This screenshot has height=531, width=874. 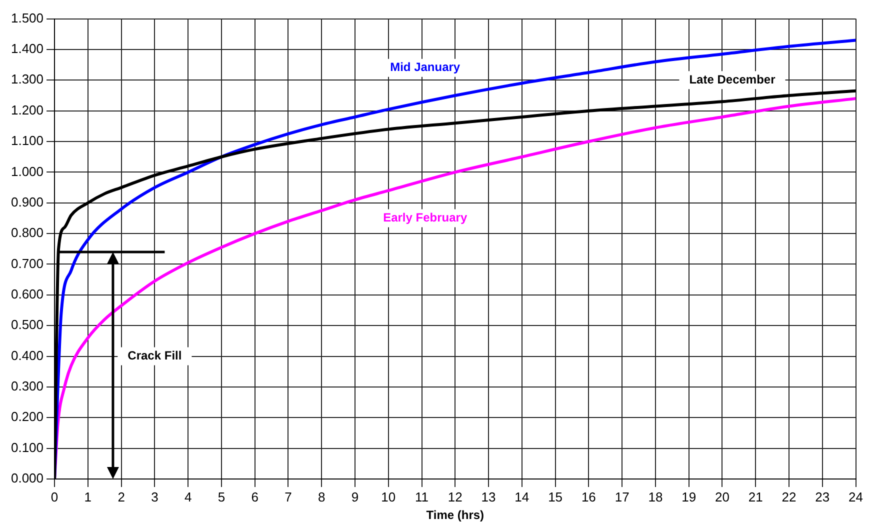 I want to click on x-tick-label: 9, so click(x=355, y=496).